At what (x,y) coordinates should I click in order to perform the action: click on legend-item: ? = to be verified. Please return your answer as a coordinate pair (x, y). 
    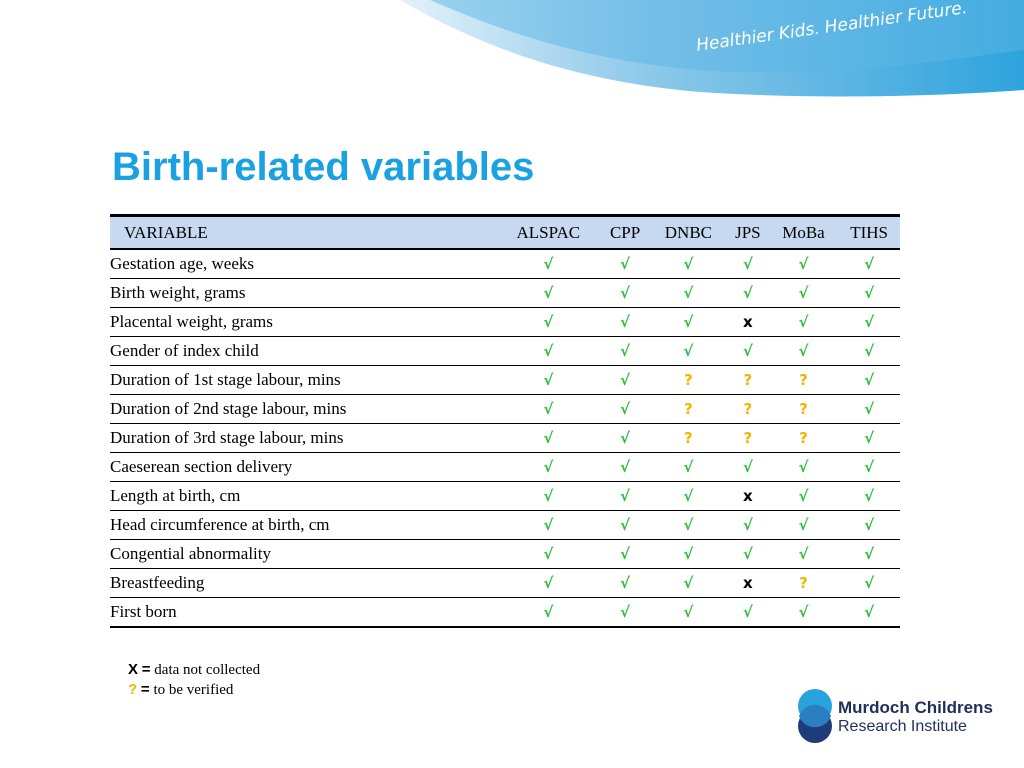
    Looking at the image, I should click on (194, 690).